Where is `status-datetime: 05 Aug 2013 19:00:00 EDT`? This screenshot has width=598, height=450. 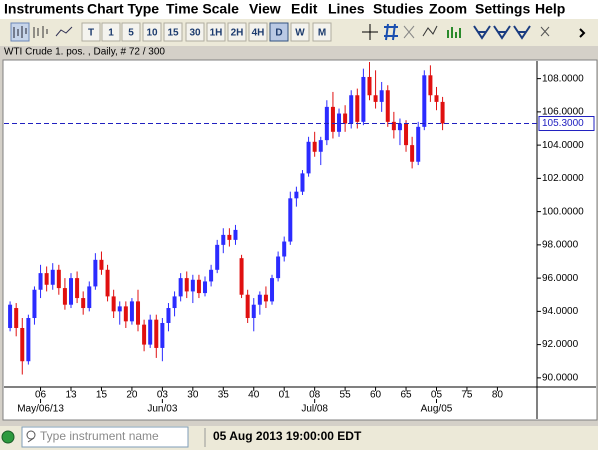
status-datetime: 05 Aug 2013 19:00:00 EDT is located at coordinates (287, 436).